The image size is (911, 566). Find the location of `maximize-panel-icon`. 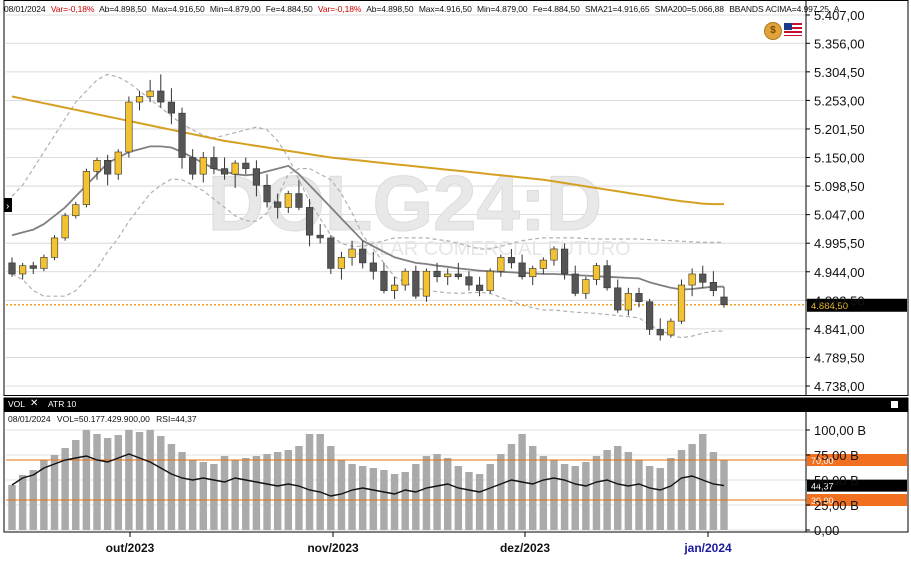

maximize-panel-icon is located at coordinates (894, 404).